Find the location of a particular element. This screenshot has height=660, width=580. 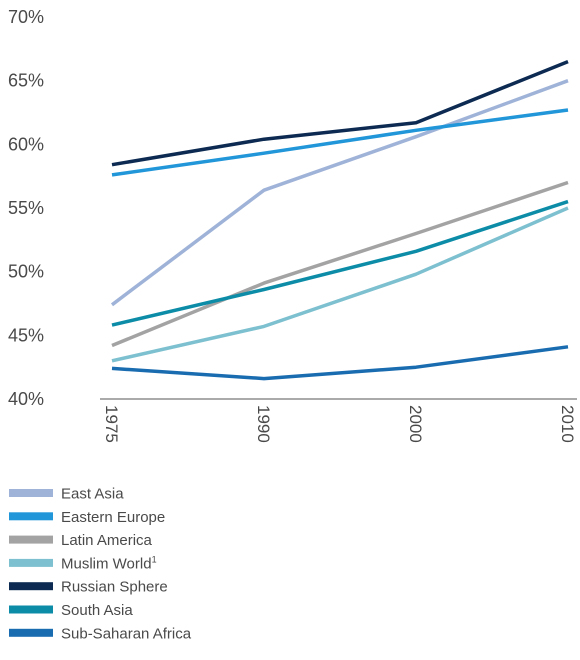

y-tick-label: 60% is located at coordinates (26, 144).